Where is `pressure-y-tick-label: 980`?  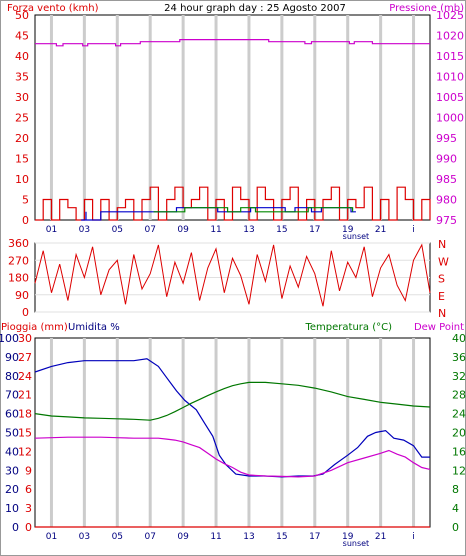
pressure-y-tick-label: 980 is located at coordinates (446, 200).